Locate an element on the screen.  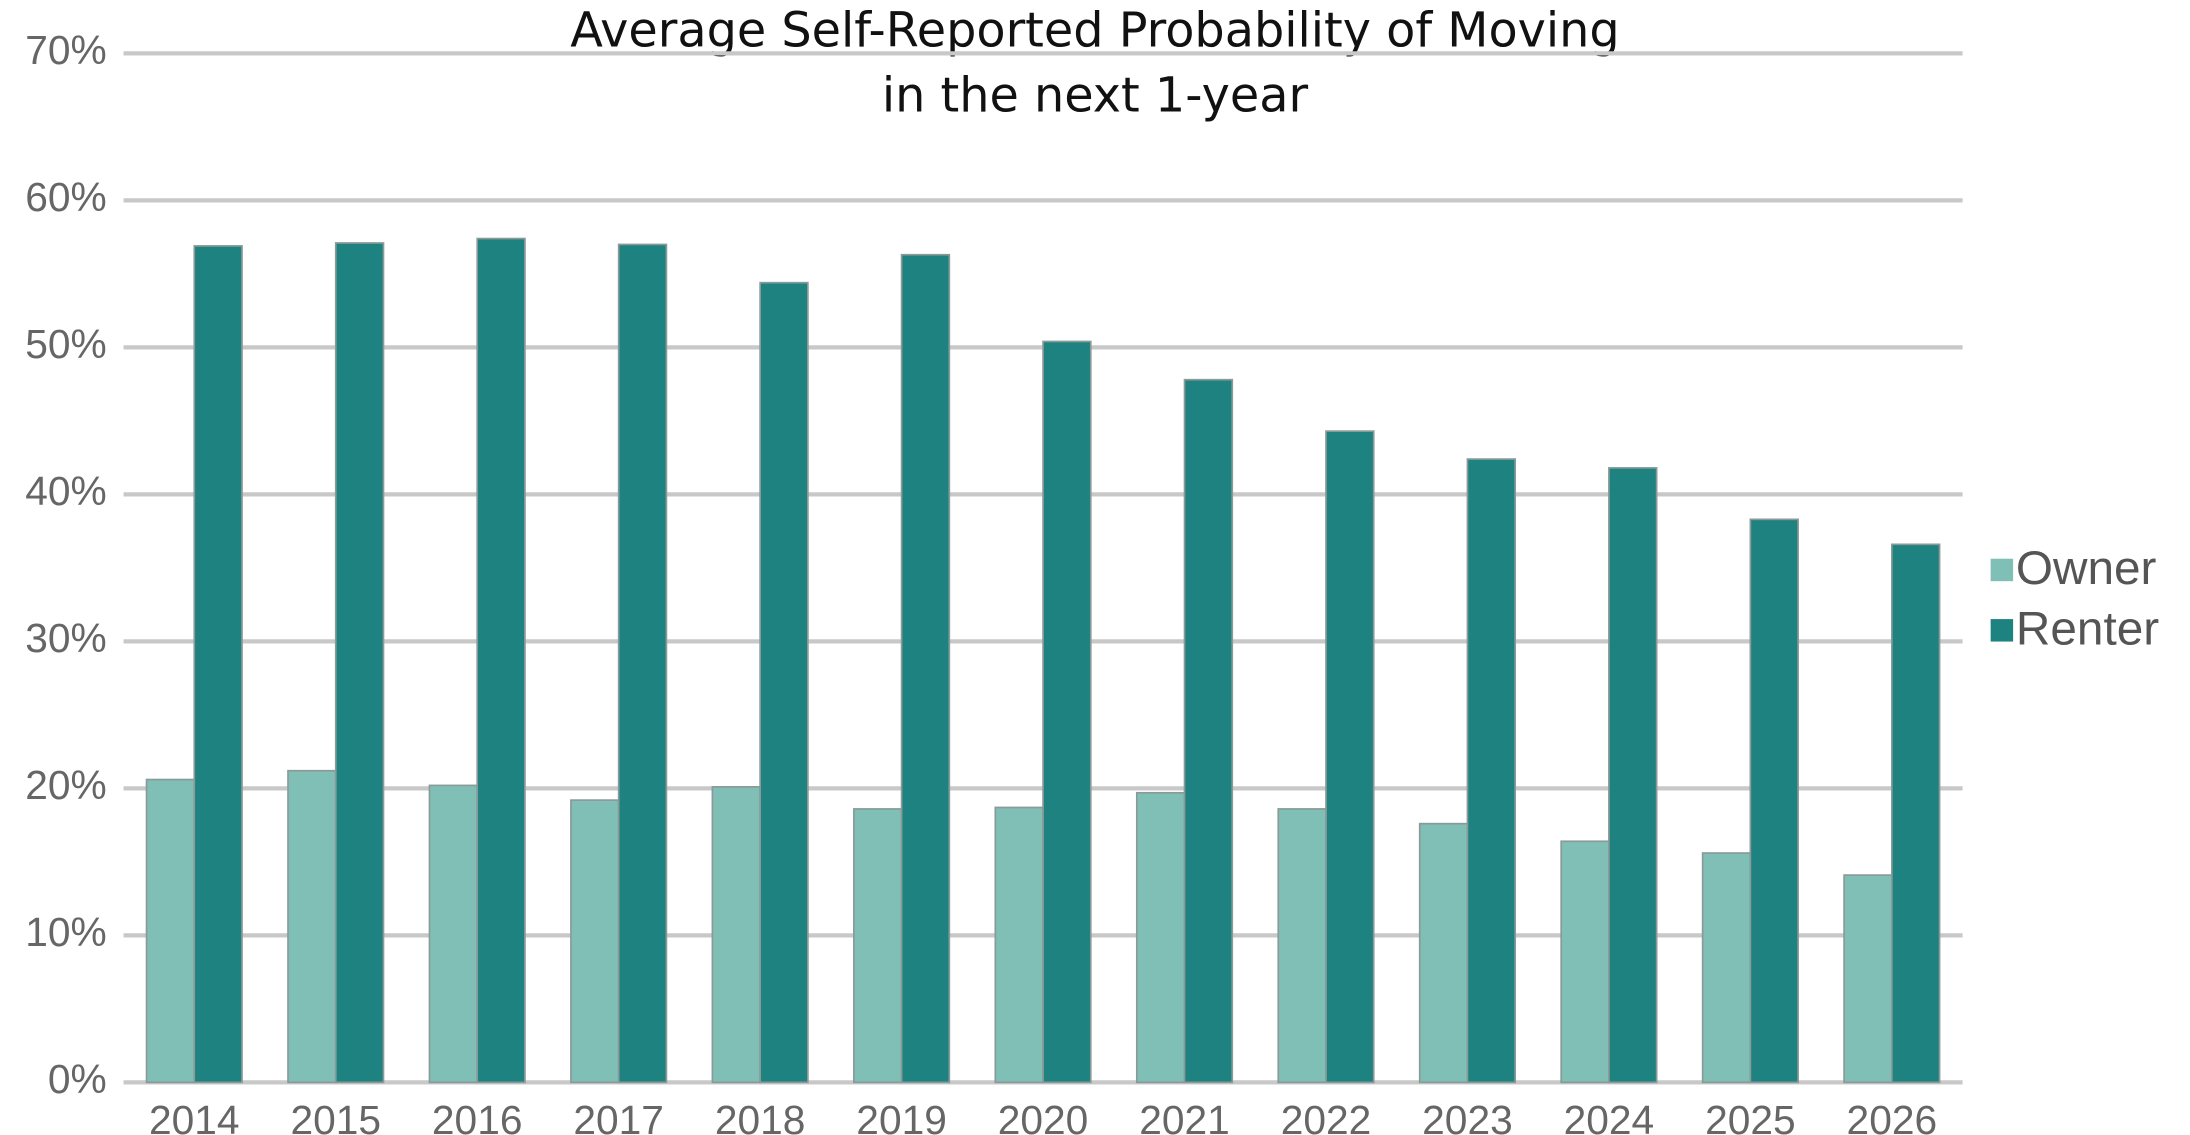
x-tick-label: 2014 is located at coordinates (194, 1116).